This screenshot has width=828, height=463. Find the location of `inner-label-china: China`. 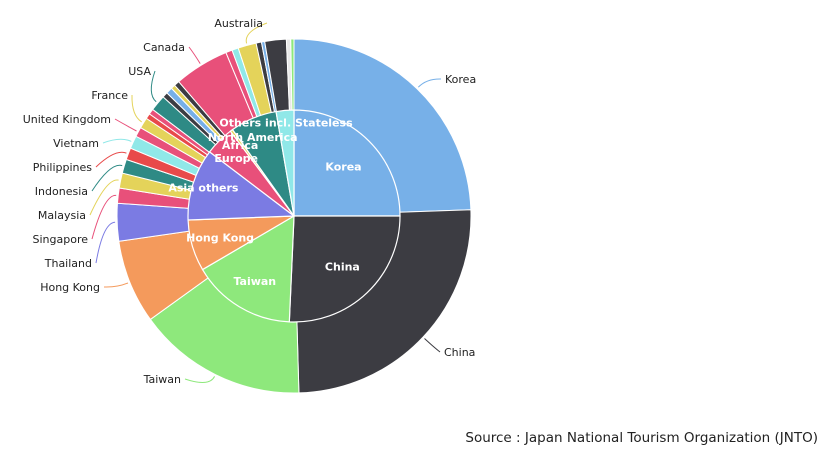

inner-label-china: China is located at coordinates (342, 267).